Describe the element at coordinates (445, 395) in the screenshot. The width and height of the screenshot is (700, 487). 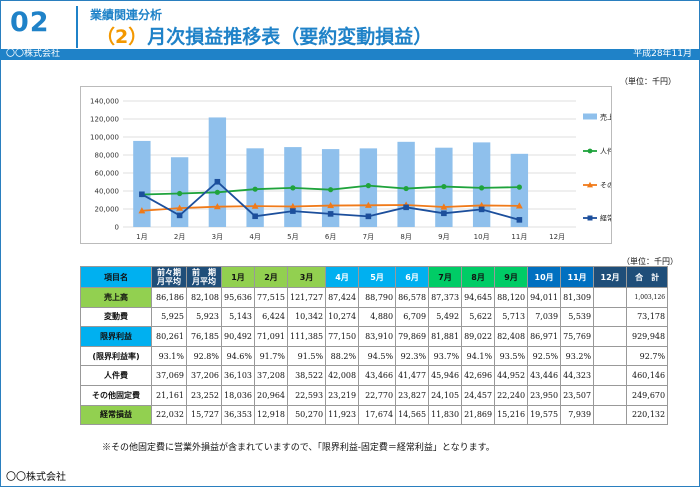
I see `cell-value: 24,105` at that location.